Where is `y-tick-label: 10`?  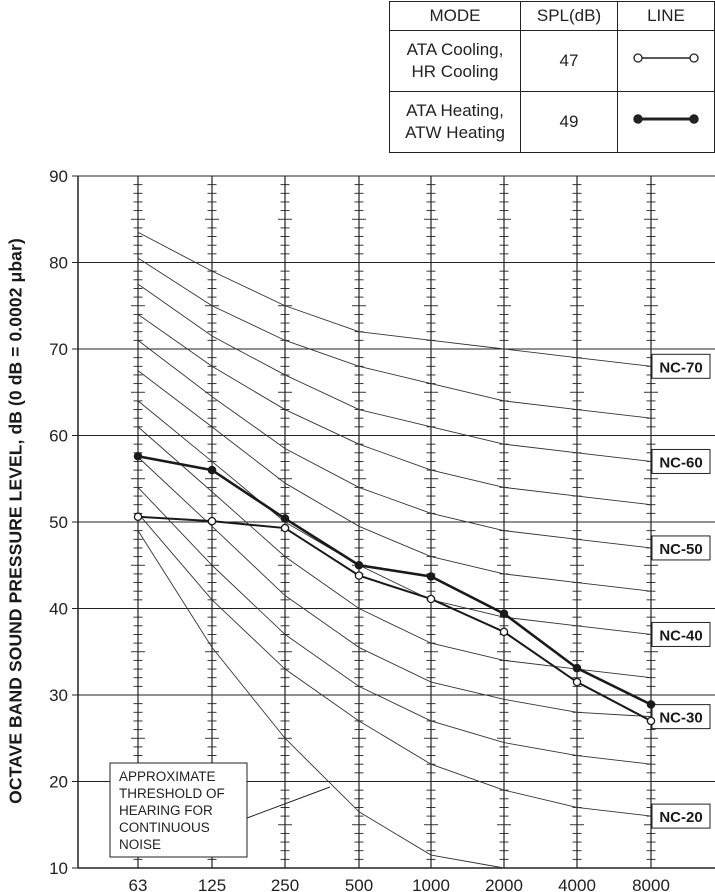 y-tick-label: 10 is located at coordinates (58, 868).